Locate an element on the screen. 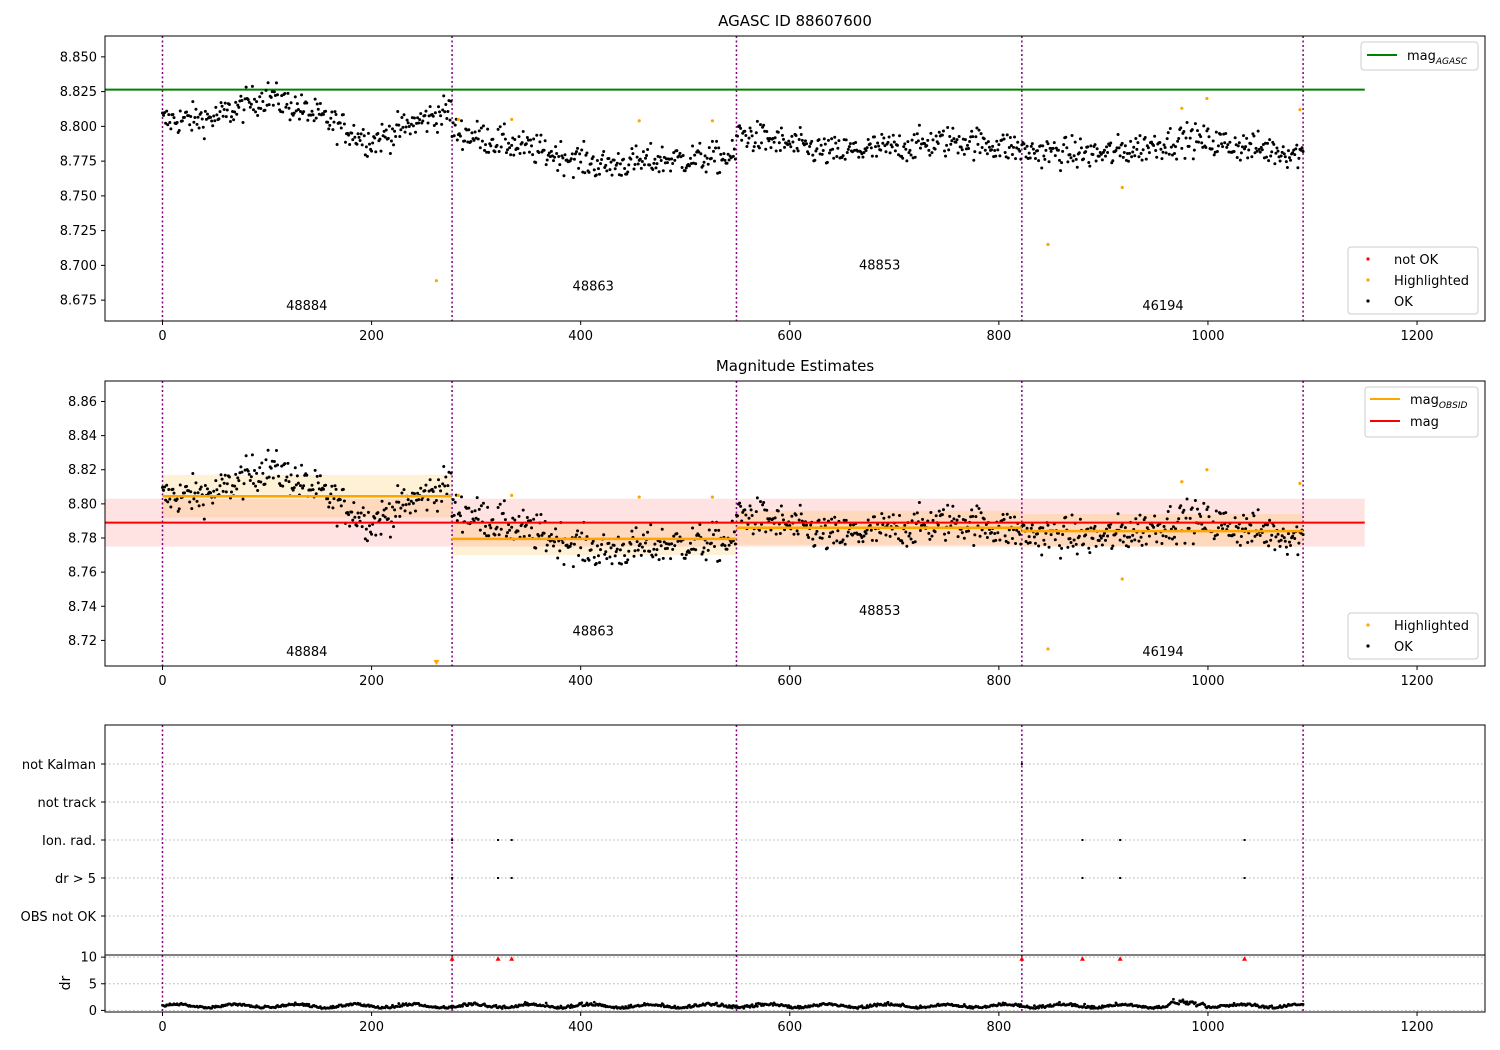 This screenshot has width=1500, height=1050. y-tick-label: 8.72 is located at coordinates (82, 641).